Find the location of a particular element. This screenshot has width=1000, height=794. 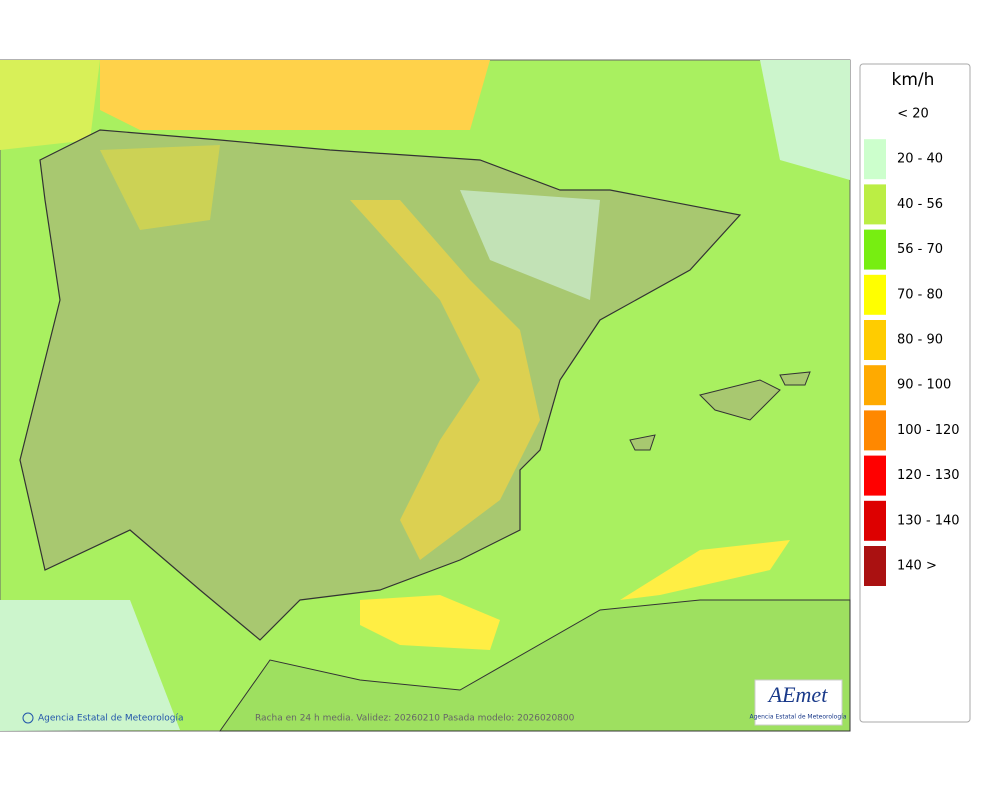

legend-panel is located at coordinates (915, 393).